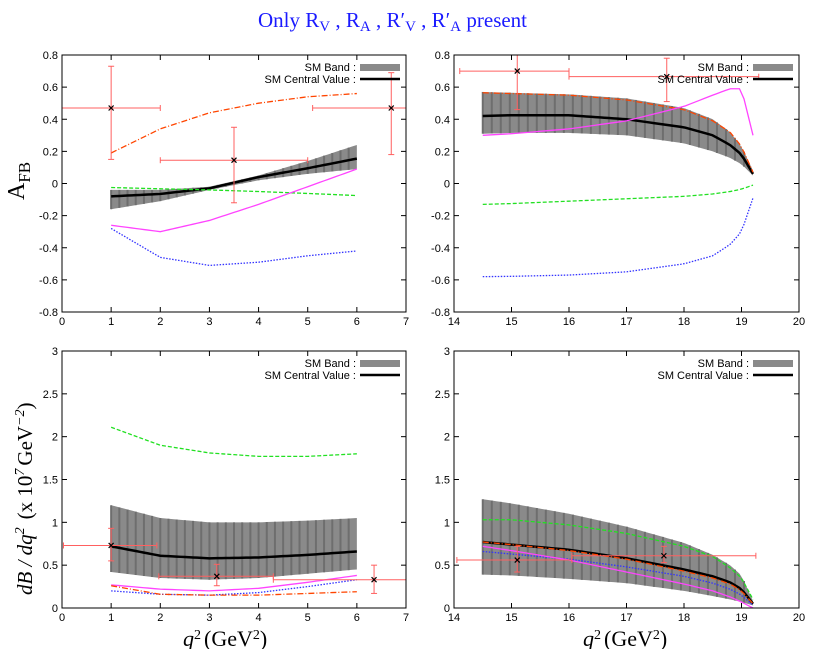  What do you see at coordinates (48, 217) in the screenshot?
I see `y-tick-label: -0.2` at bounding box center [48, 217].